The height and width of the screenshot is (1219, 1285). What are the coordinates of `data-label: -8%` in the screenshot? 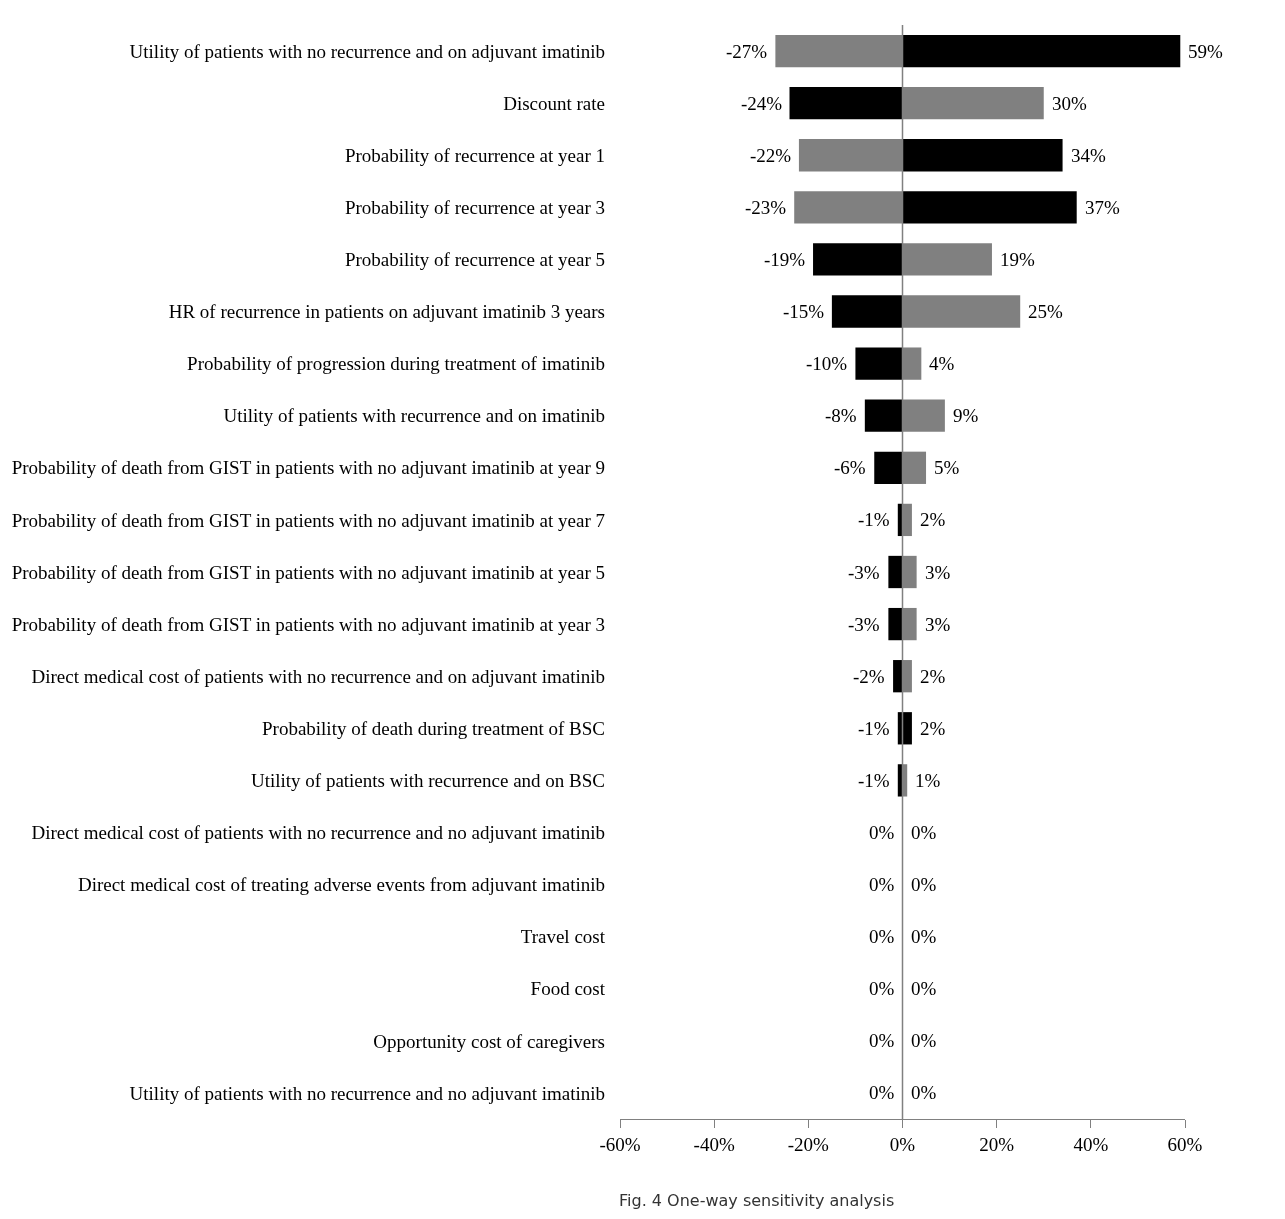 It's located at (841, 415).